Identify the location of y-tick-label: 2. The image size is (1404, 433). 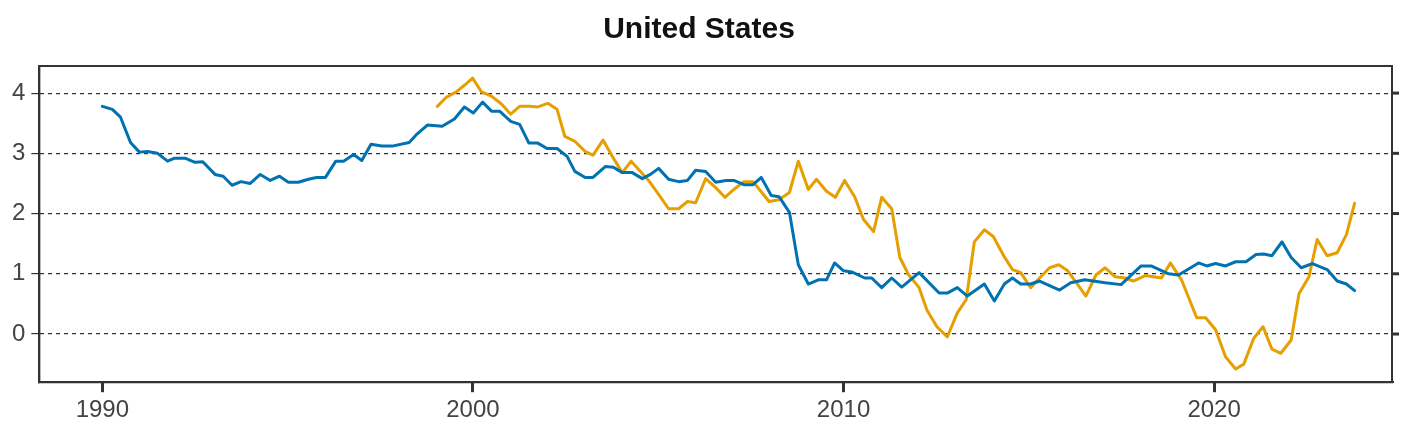
(18, 212).